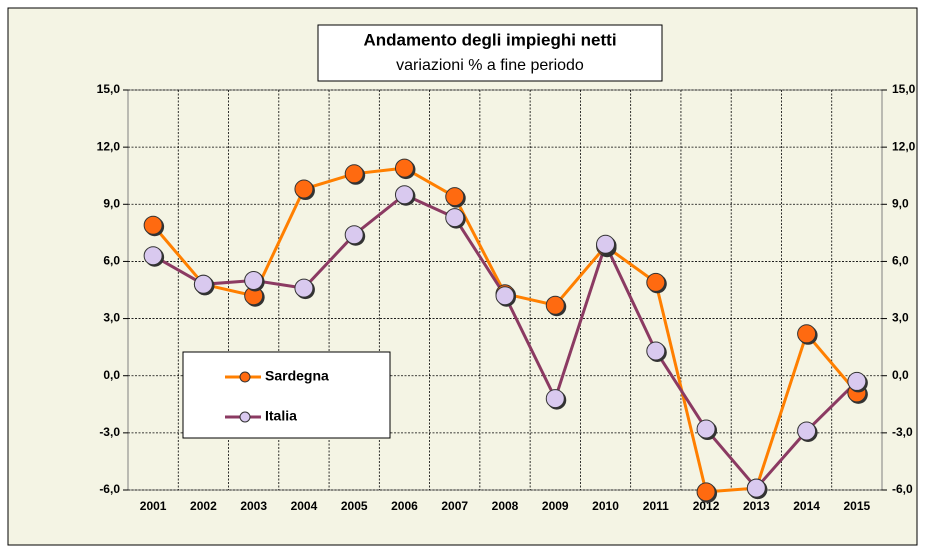  Describe the element at coordinates (153, 506) in the screenshot. I see `x-tick-label: 2001` at that location.